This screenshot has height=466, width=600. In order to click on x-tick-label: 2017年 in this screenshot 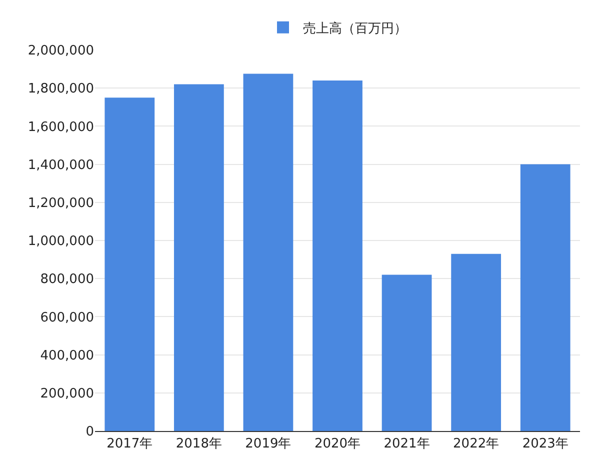, I will do `click(129, 444)`.